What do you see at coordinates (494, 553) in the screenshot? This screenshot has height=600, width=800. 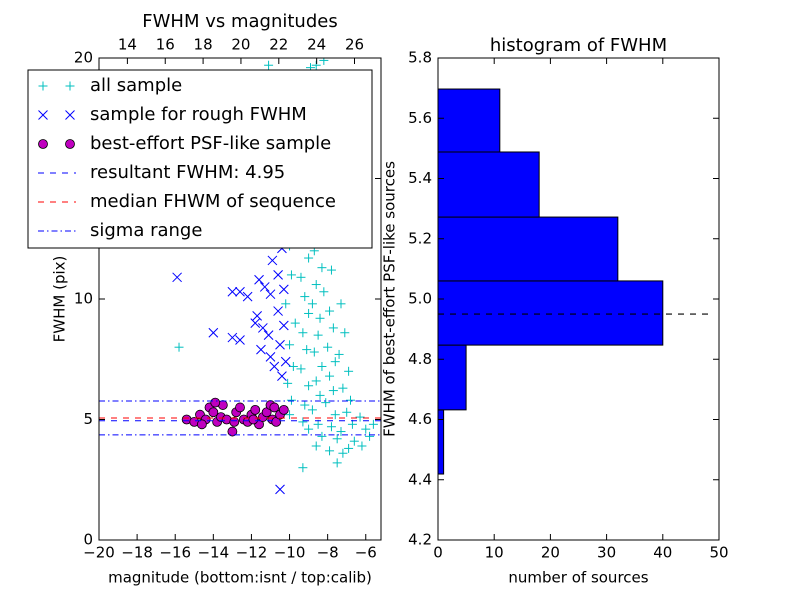 I see `x-tick-label: 10` at bounding box center [494, 553].